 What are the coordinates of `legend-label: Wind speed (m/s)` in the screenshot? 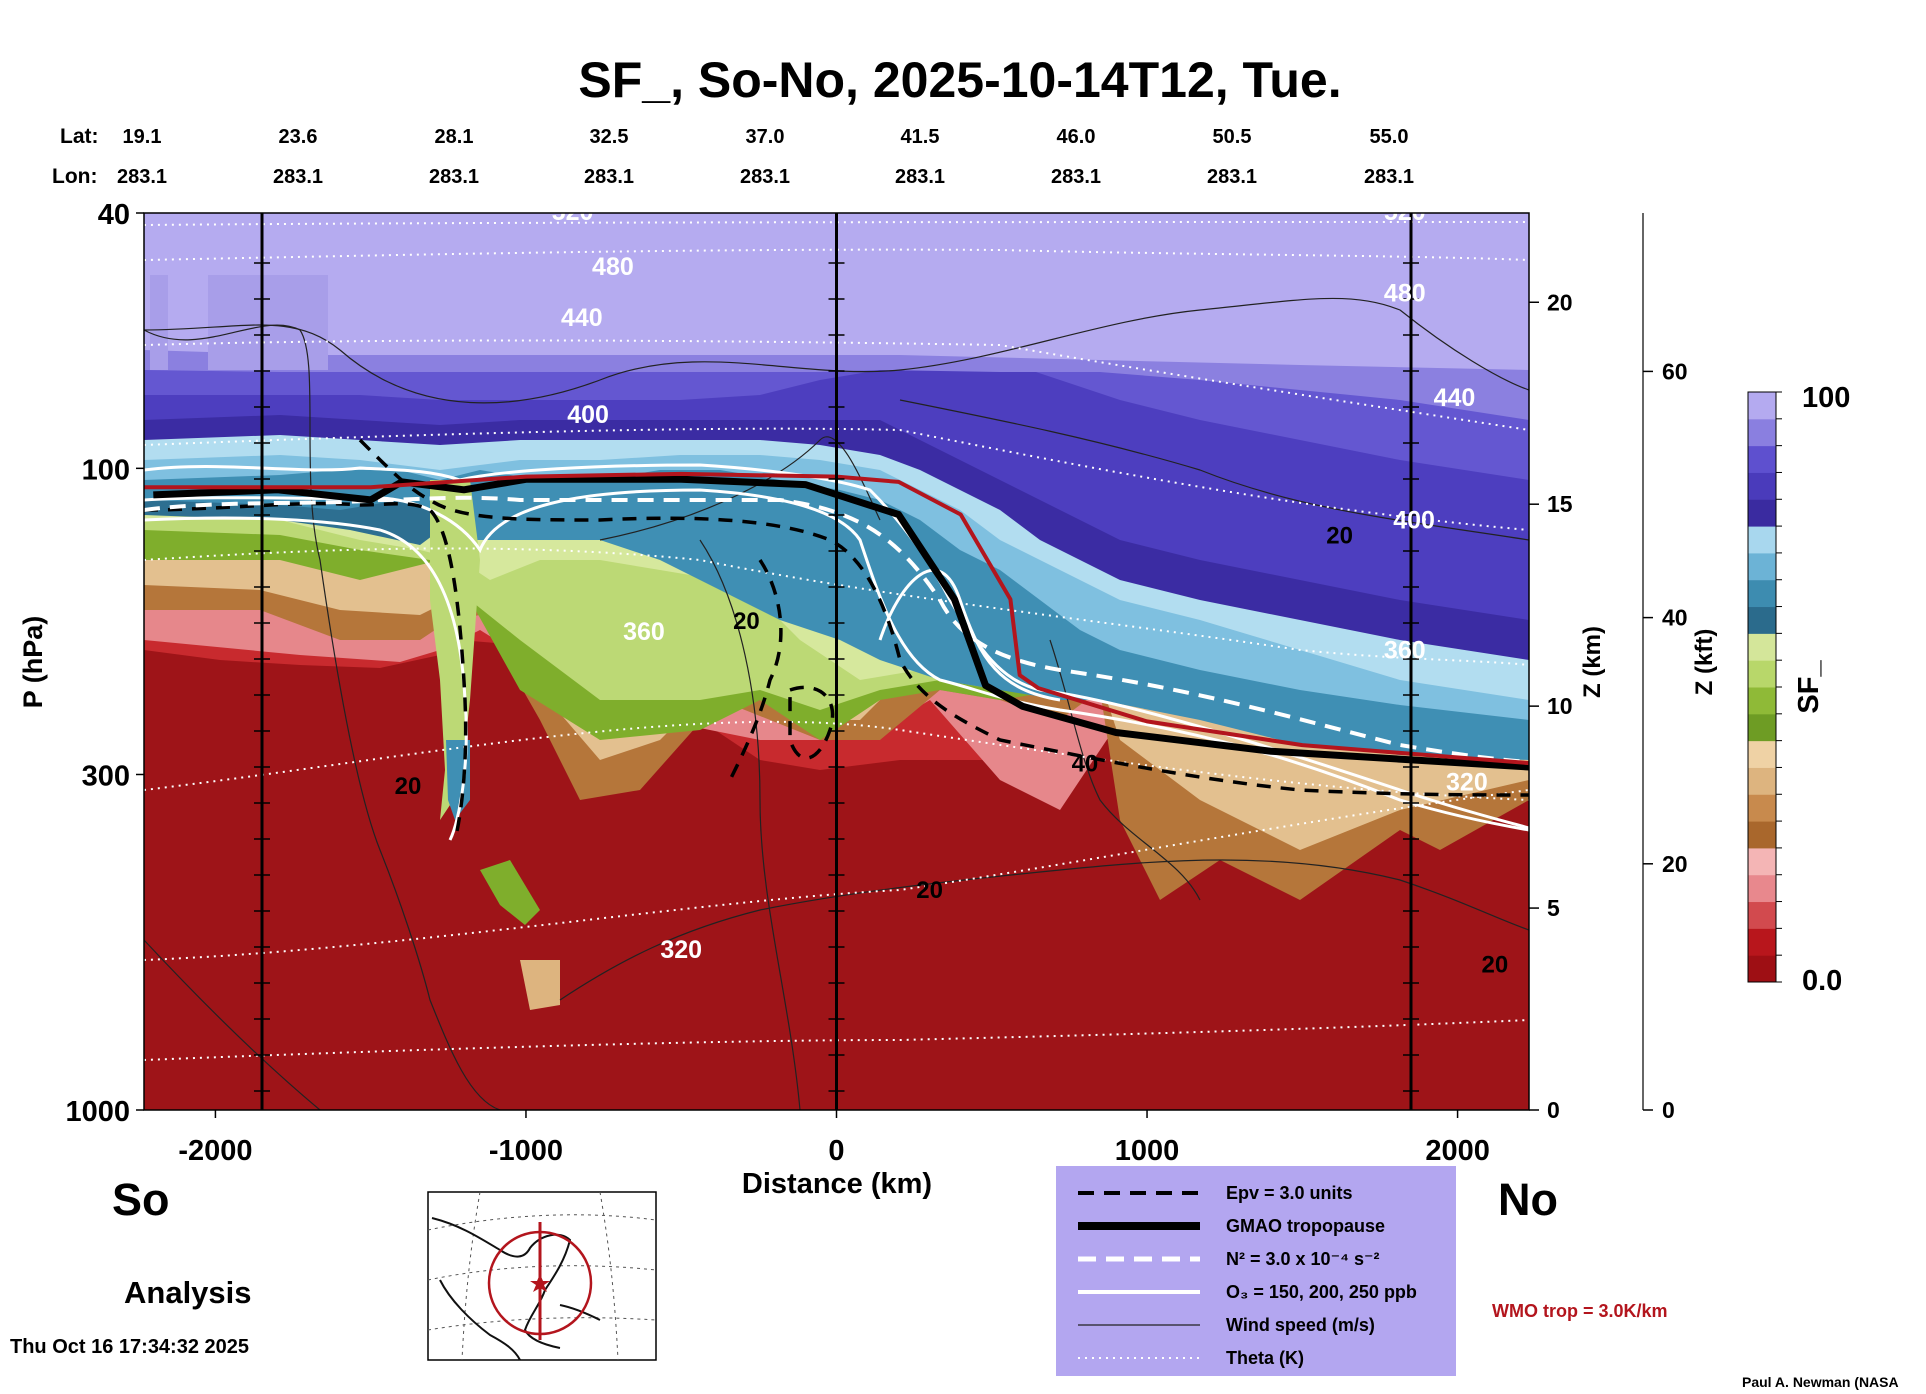 It's located at (1300, 1325).